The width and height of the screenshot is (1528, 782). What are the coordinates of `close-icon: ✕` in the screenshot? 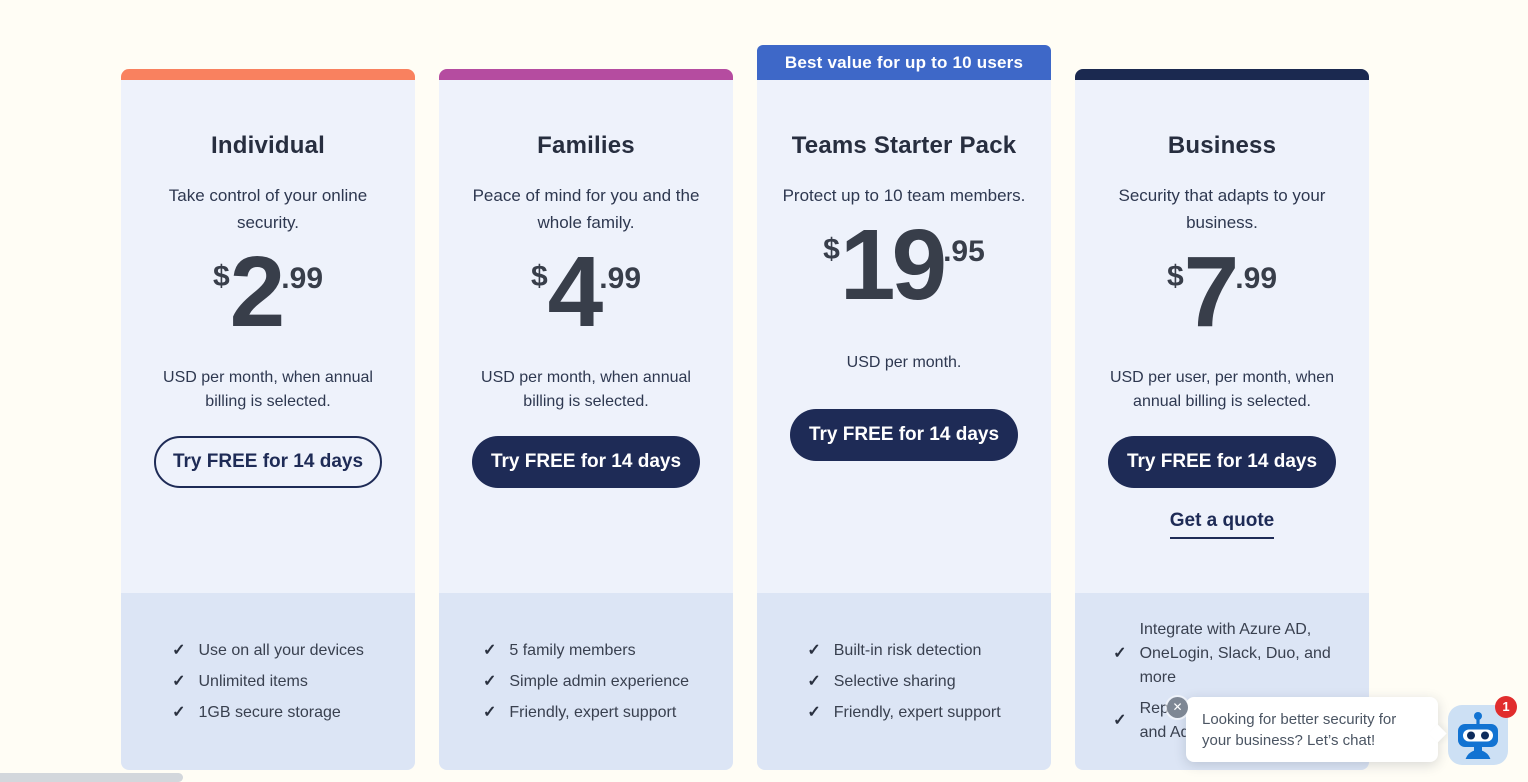 It's located at (1177, 707).